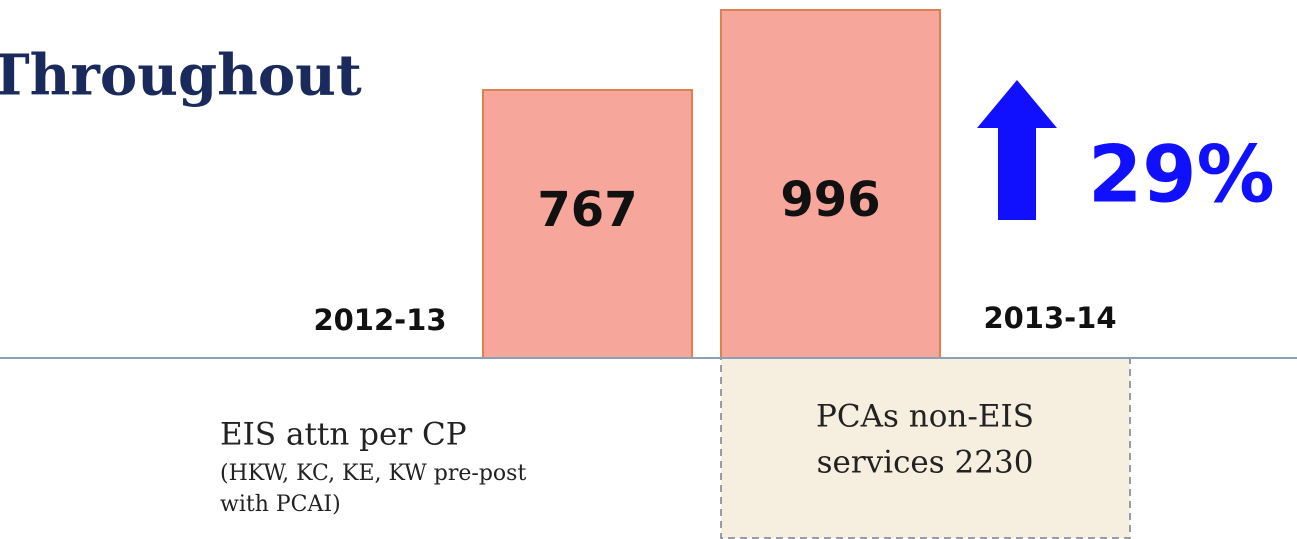  Describe the element at coordinates (379, 320) in the screenshot. I see `category-label: 2012-13` at that location.